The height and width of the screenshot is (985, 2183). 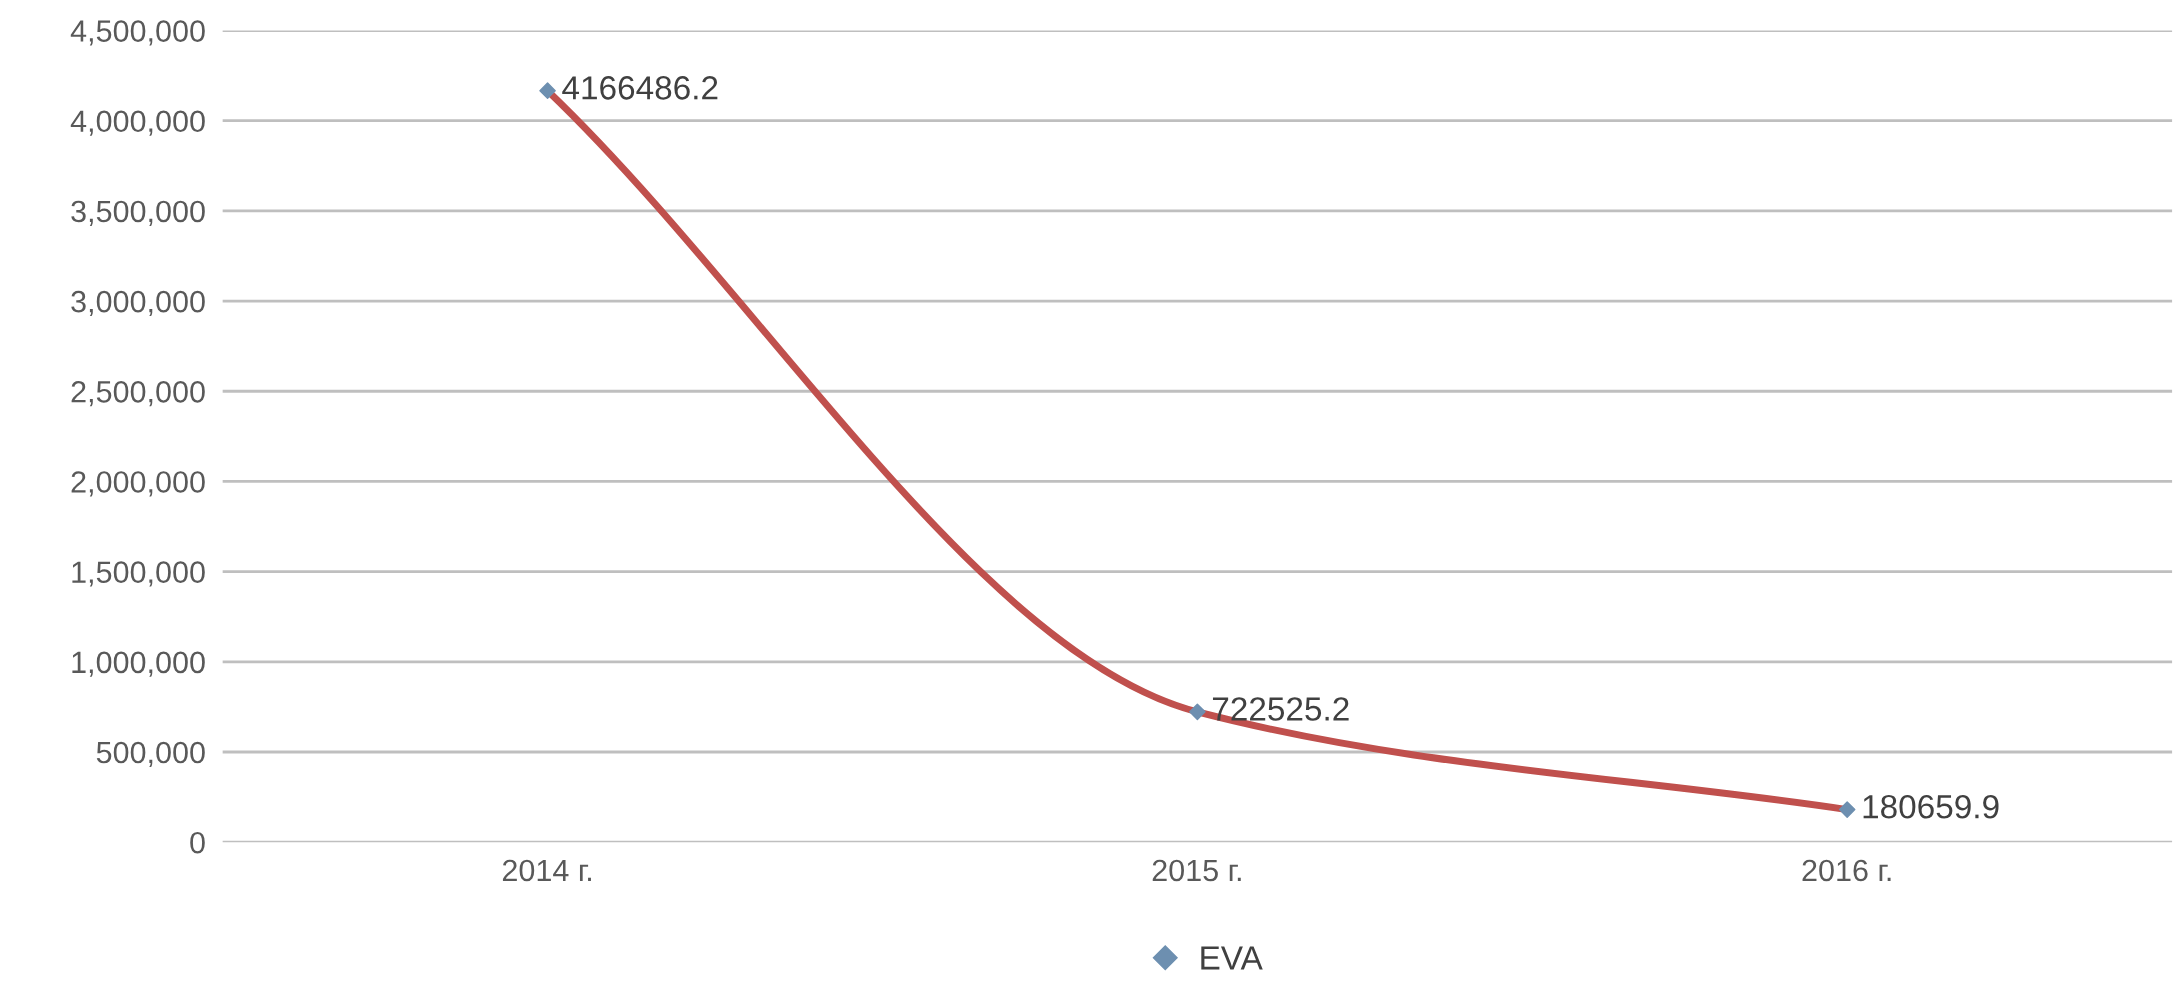 I want to click on y-tick-label: 2,500,000, so click(x=138, y=394).